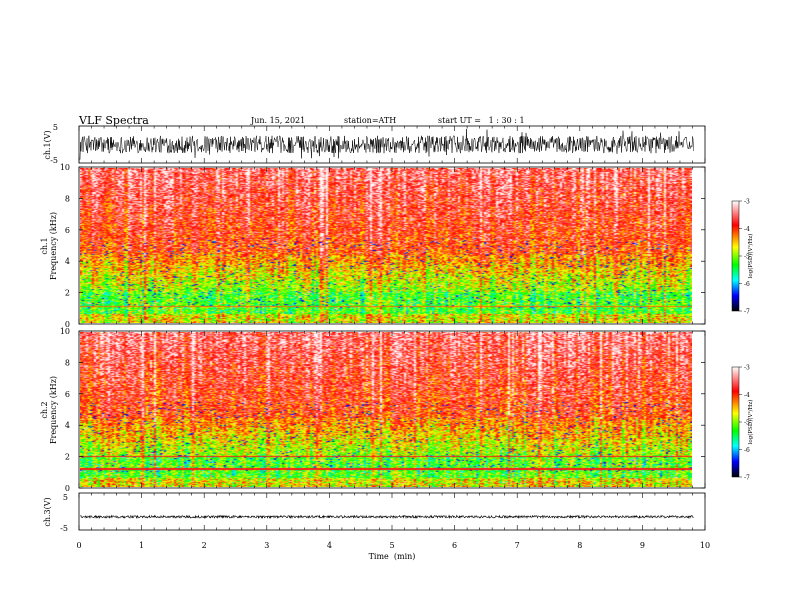 The height and width of the screenshot is (612, 792). Describe the element at coordinates (277, 120) in the screenshot. I see `date-label: Jun. 15, 2021` at that location.